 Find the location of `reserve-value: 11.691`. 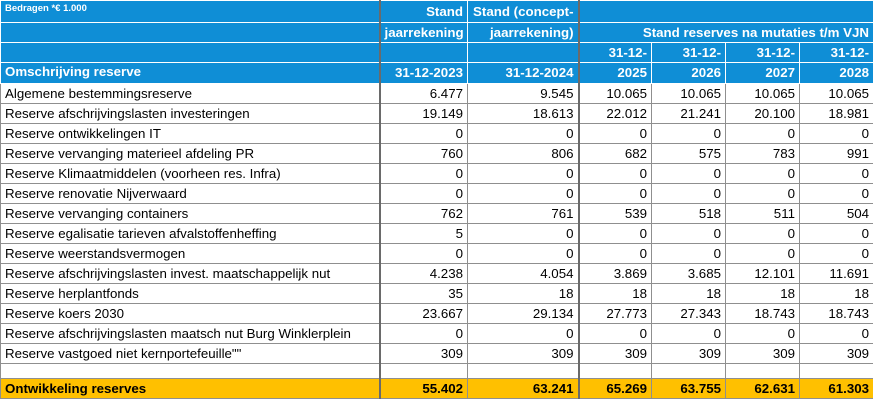

reserve-value: 11.691 is located at coordinates (836, 273).